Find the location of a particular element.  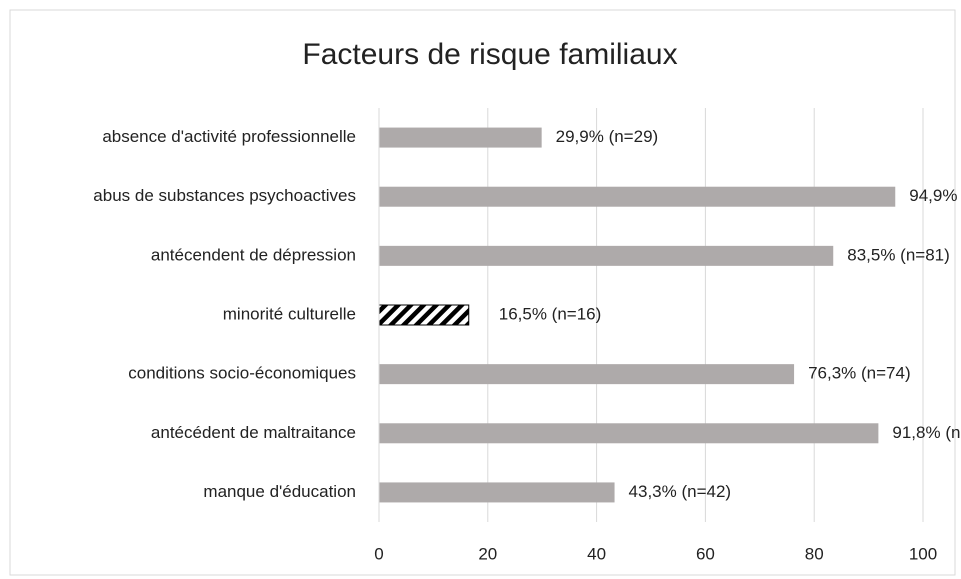

x-tick-label: 40 is located at coordinates (596, 553).